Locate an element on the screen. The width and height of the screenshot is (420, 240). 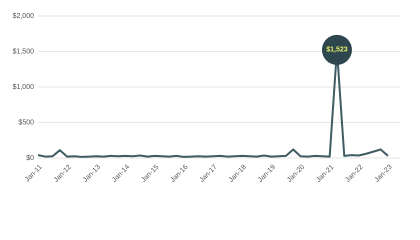
y-tick-label: $1,500 is located at coordinates (24, 51).